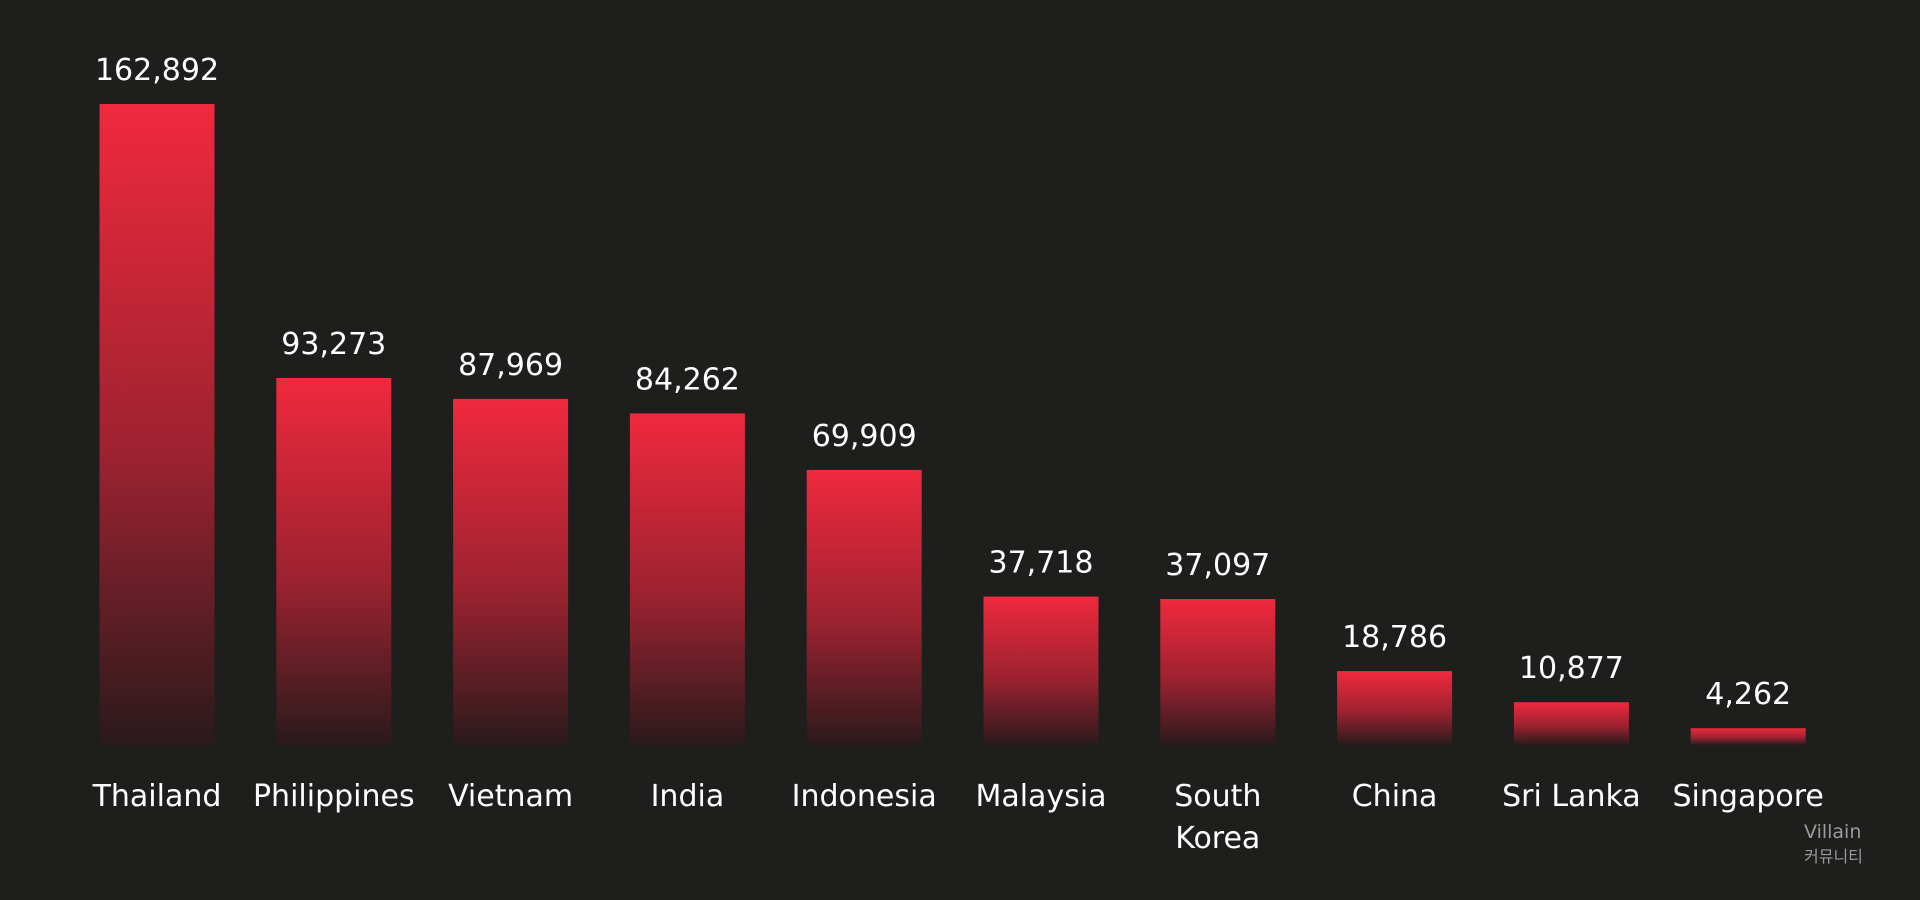  I want to click on x-tick-label: Indonesia, so click(864, 796).